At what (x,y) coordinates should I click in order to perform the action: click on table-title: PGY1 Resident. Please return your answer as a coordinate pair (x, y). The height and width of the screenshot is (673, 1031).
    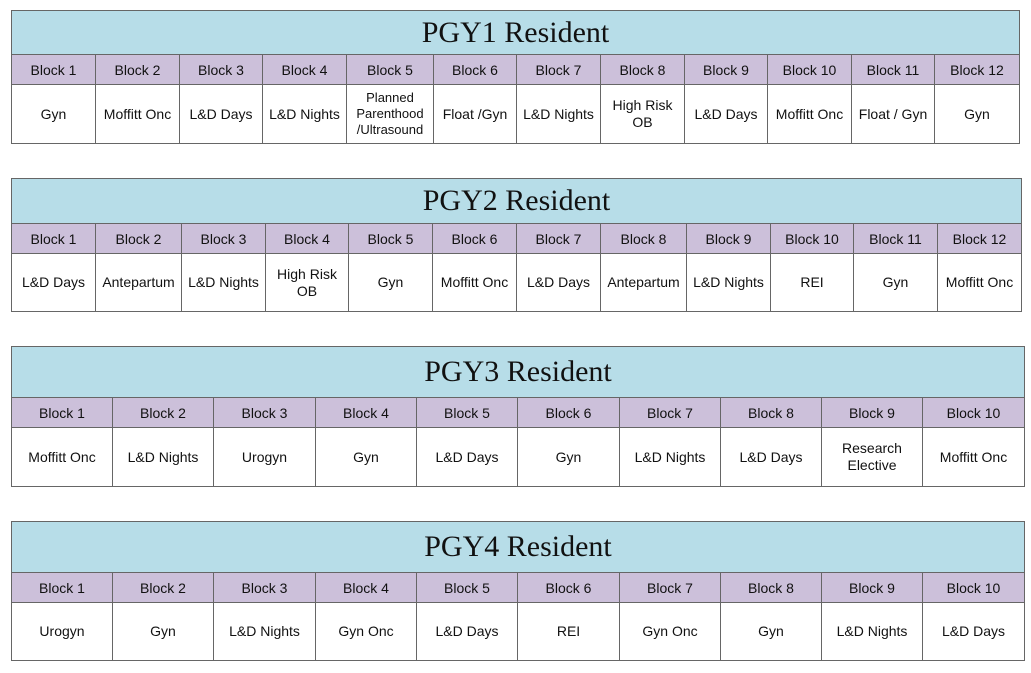
    Looking at the image, I should click on (515, 32).